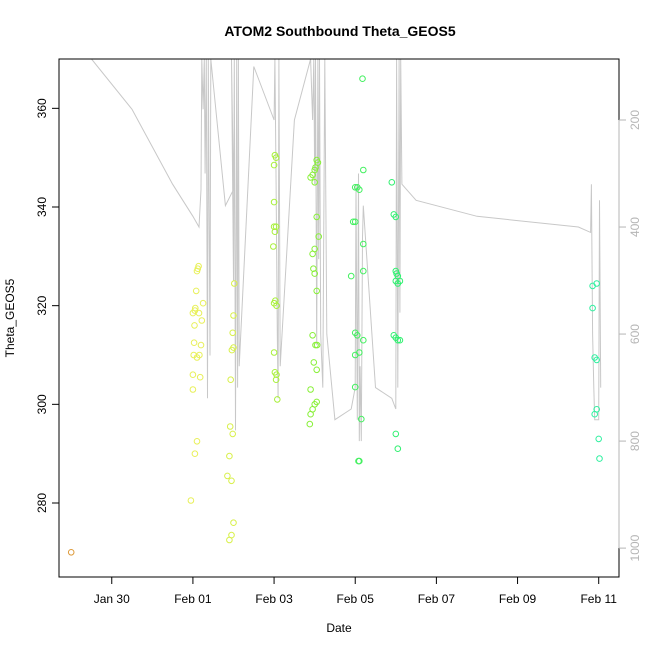 This screenshot has width=650, height=650. What do you see at coordinates (437, 599) in the screenshot?
I see `x-tick-label: Feb 07` at bounding box center [437, 599].